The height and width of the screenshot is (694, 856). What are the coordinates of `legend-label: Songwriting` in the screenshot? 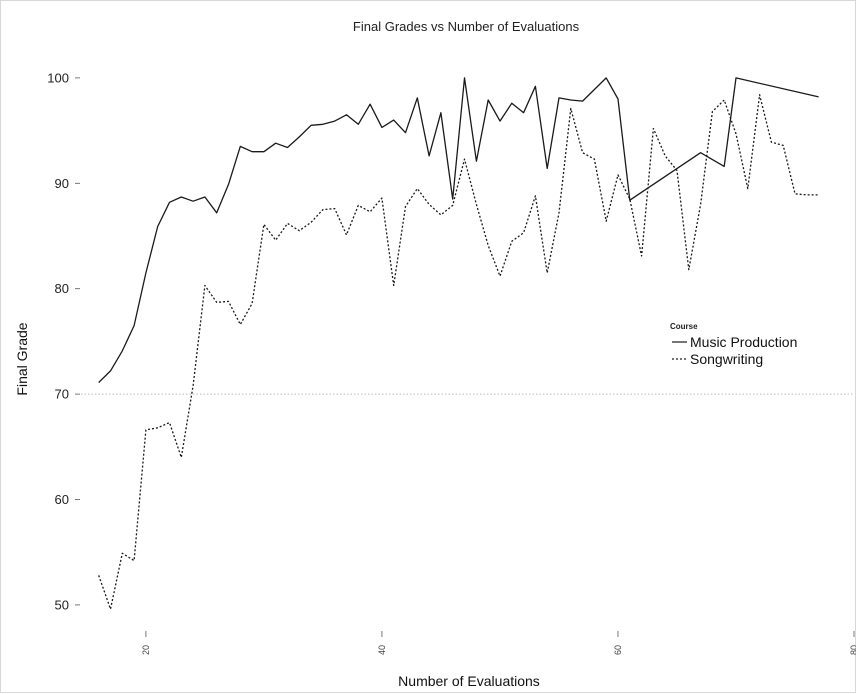 It's located at (726, 359).